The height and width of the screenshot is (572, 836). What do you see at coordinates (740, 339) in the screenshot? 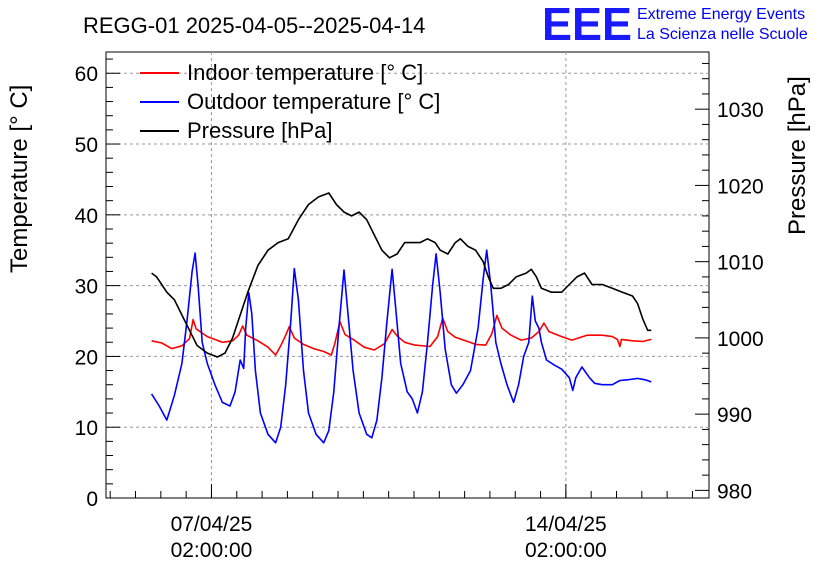
I see `y-right-tick-label: 1000` at bounding box center [740, 339].